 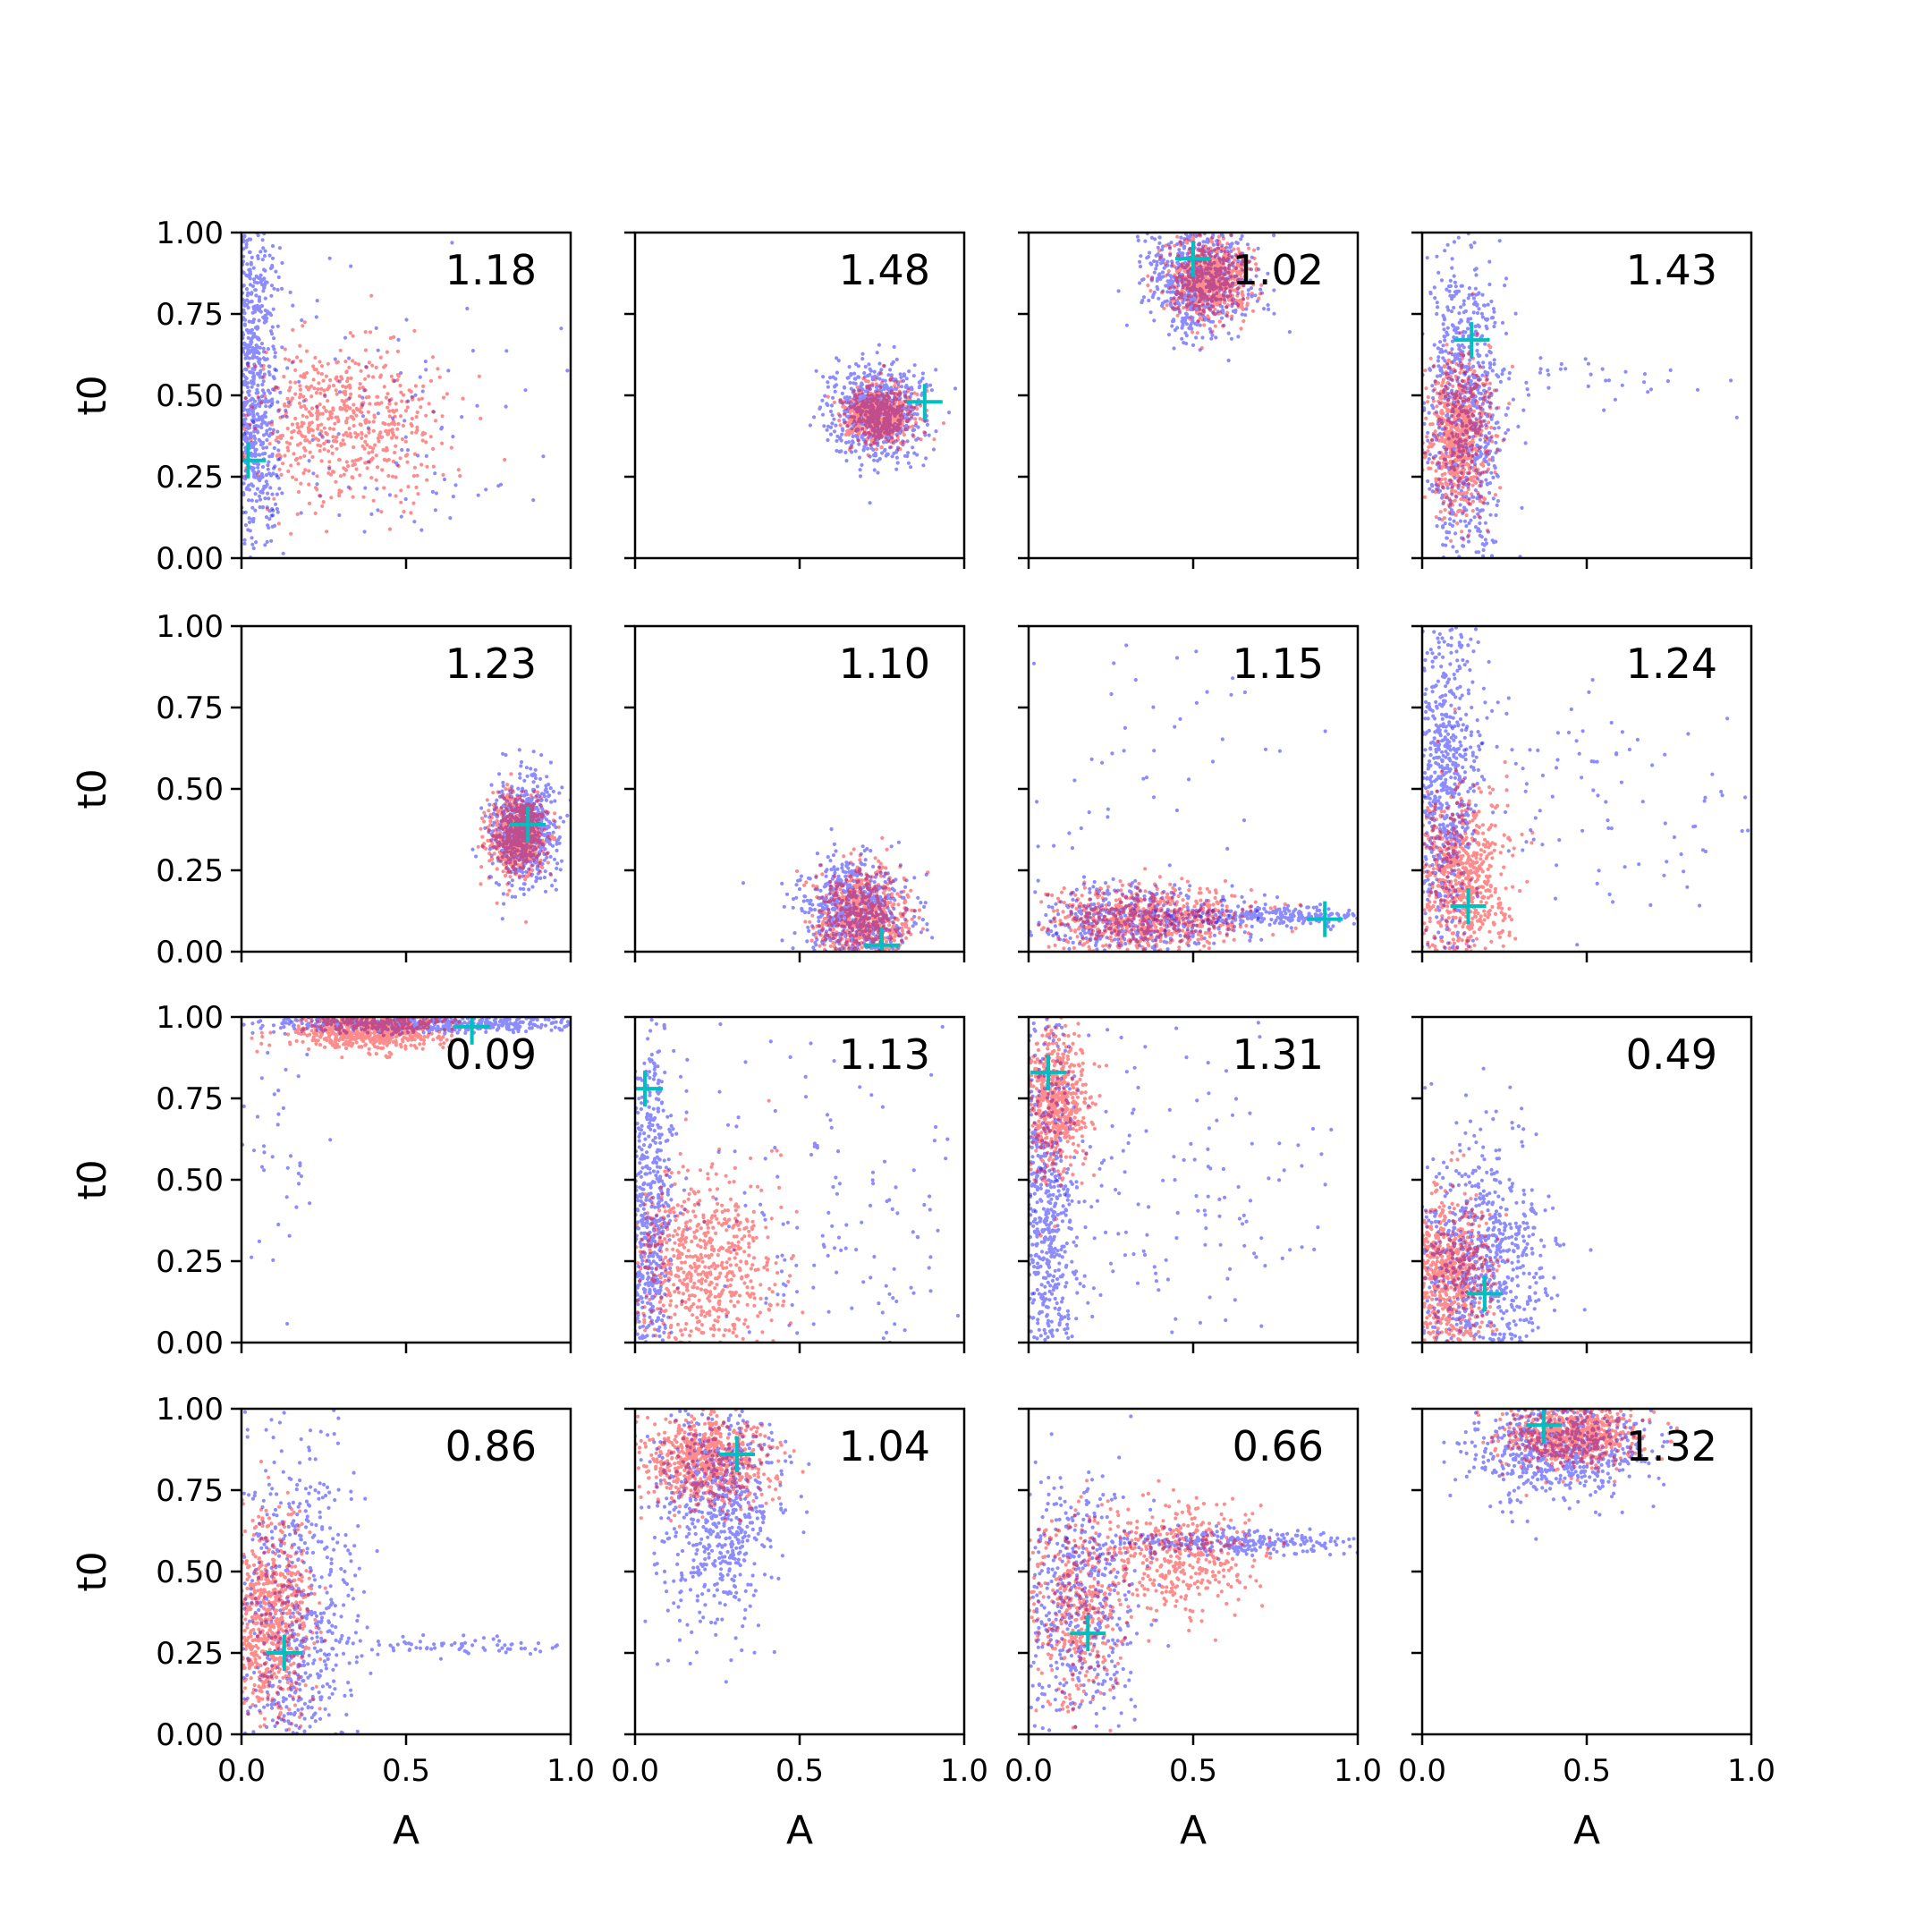 I want to click on panel-value-label: 1.18, so click(x=491, y=270).